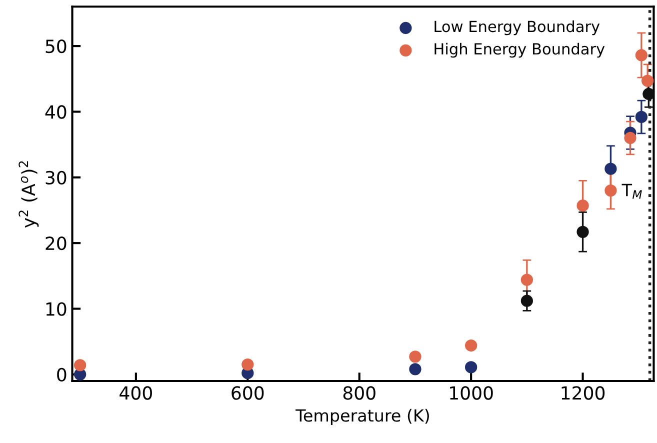 The width and height of the screenshot is (657, 443). Describe the element at coordinates (362, 416) in the screenshot. I see `x-axis-title: Temperature (K)` at that location.